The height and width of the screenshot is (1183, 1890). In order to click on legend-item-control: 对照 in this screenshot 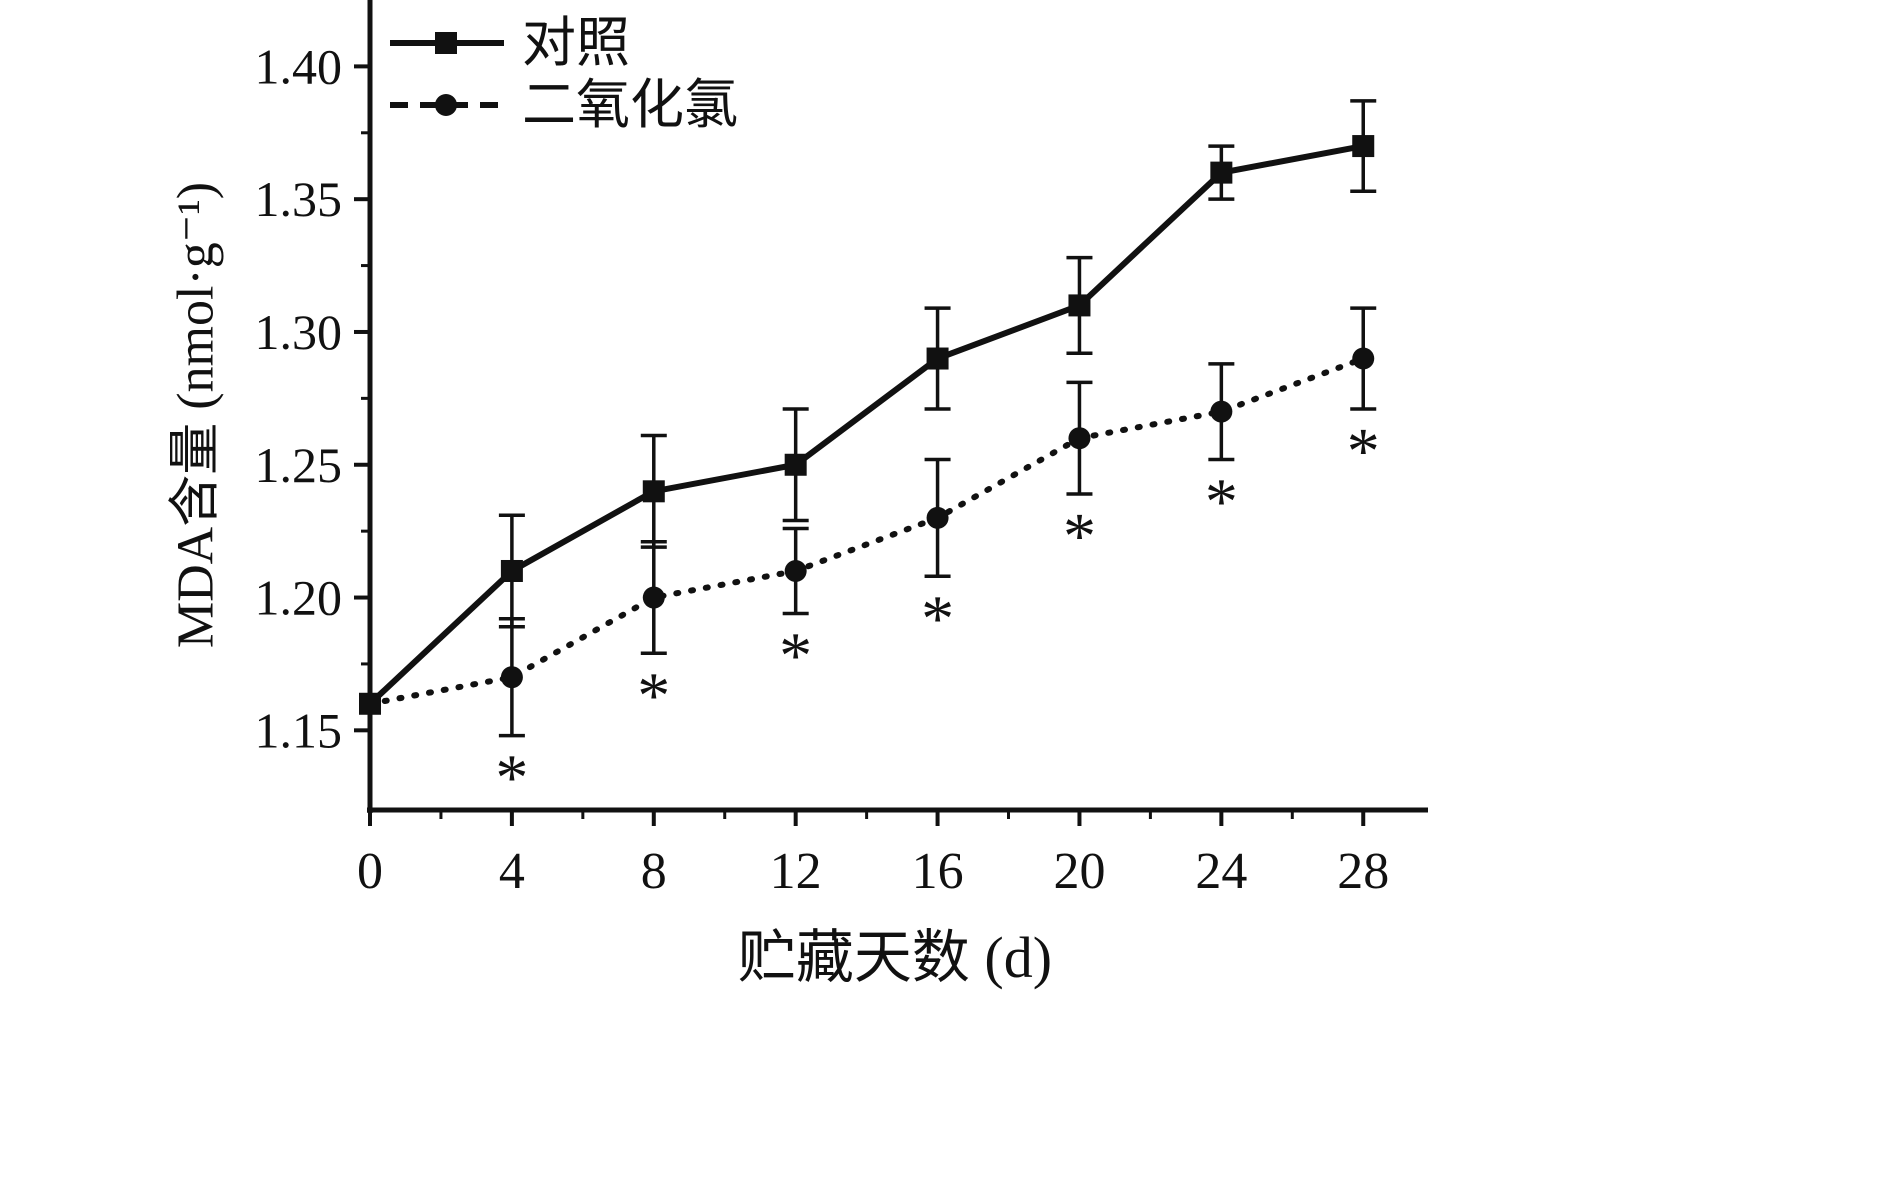, I will do `click(563, 43)`.